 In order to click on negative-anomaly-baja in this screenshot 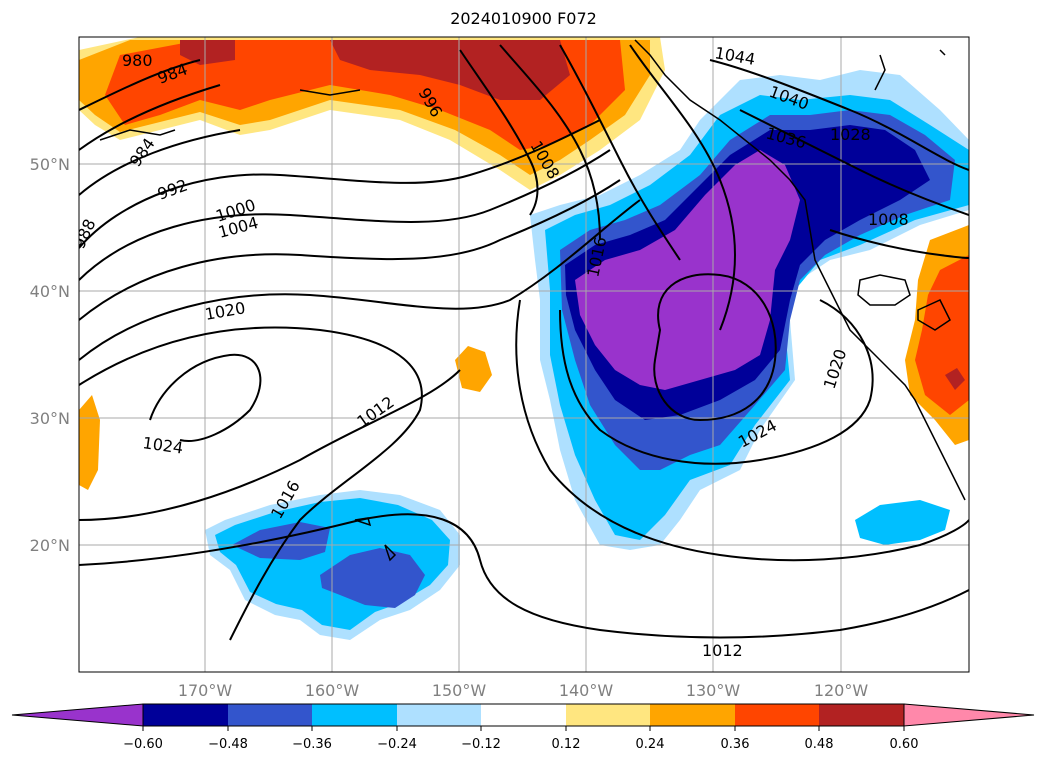, I will do `click(902, 522)`.